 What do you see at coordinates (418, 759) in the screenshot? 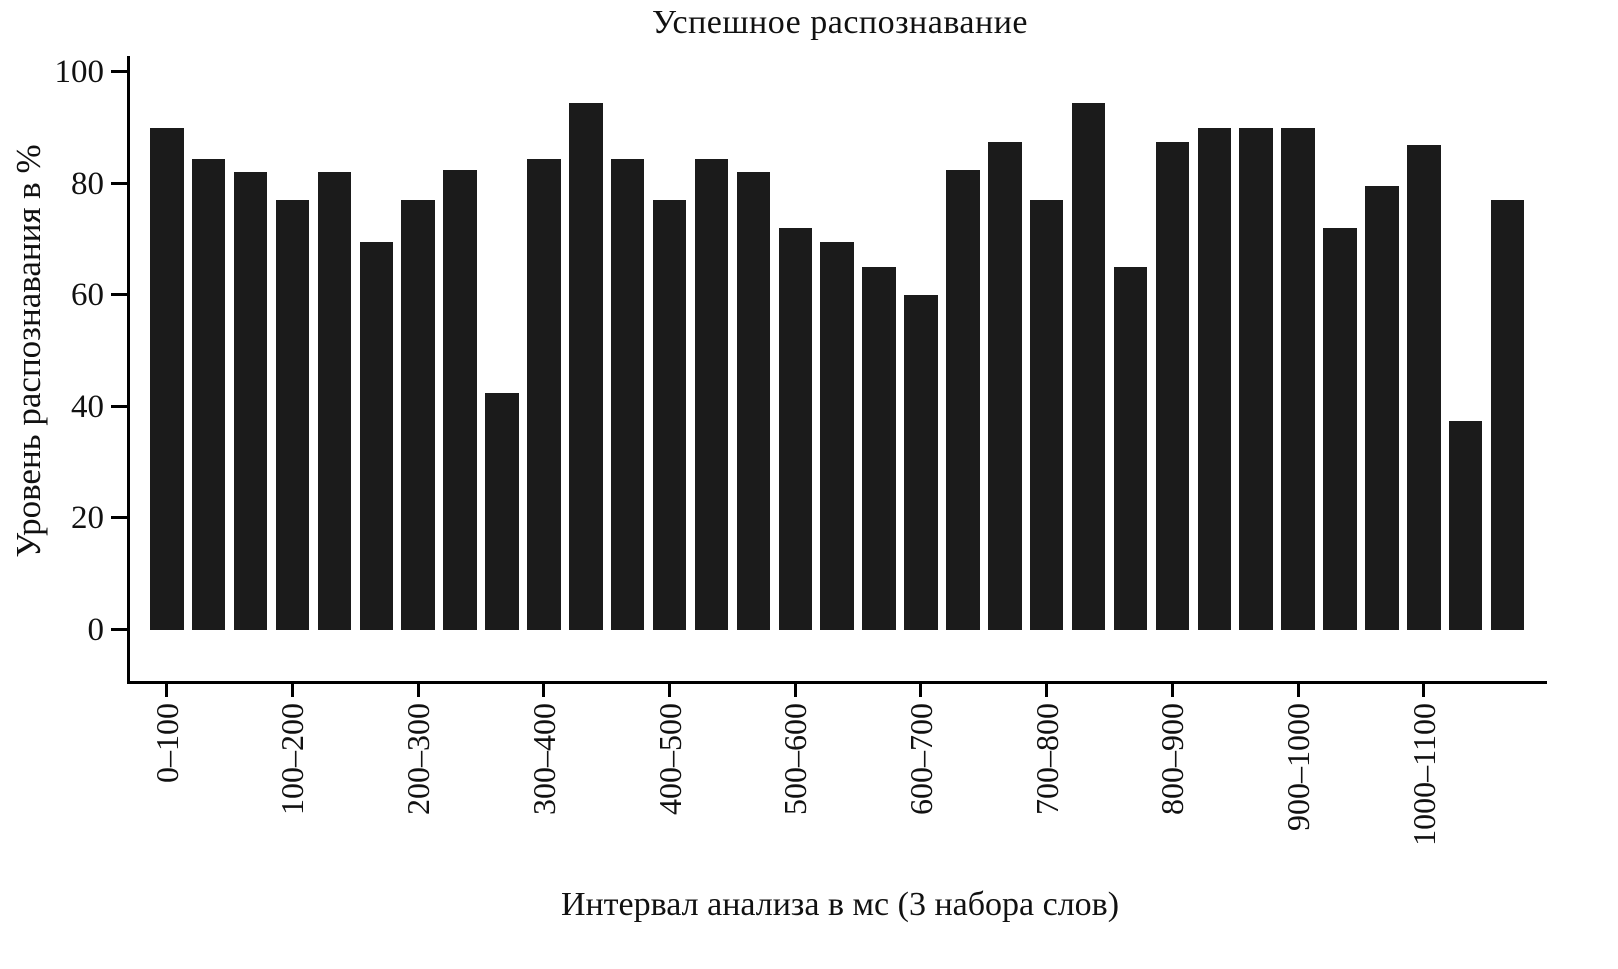
I see `x-tick-label: 200–300` at bounding box center [418, 759].